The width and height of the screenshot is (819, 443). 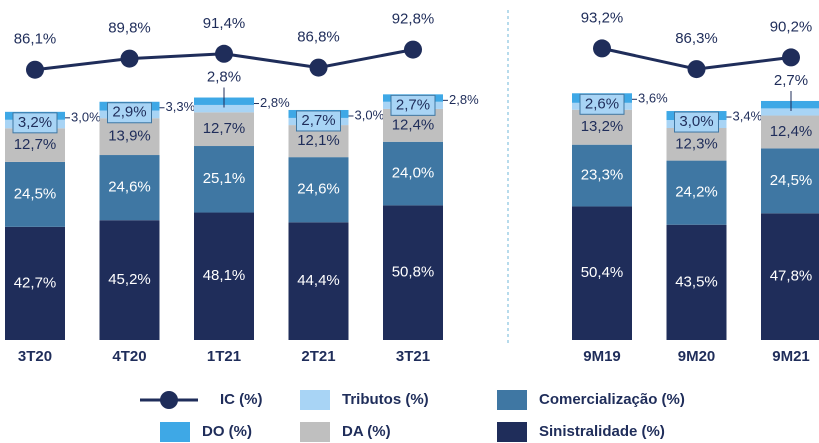 What do you see at coordinates (748, 115) in the screenshot?
I see `data-label: 3,4%` at bounding box center [748, 115].